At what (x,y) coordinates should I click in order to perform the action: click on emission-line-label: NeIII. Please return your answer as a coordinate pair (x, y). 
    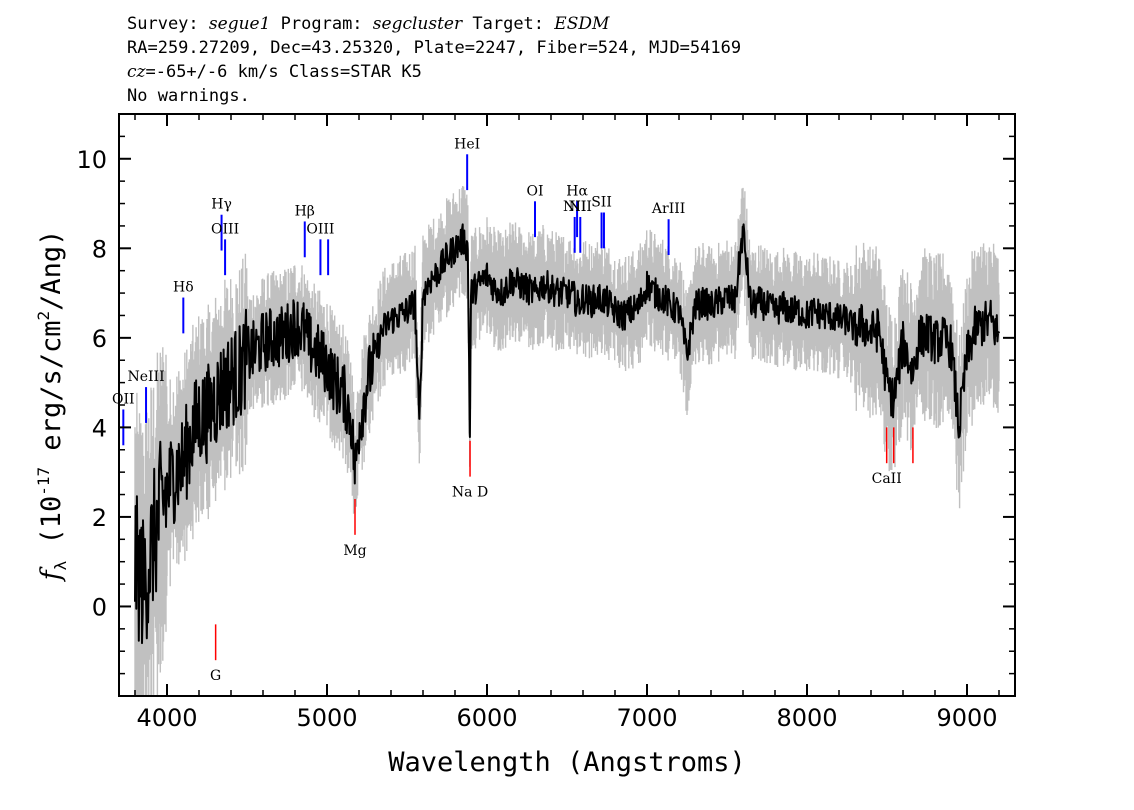
    Looking at the image, I should click on (145, 377).